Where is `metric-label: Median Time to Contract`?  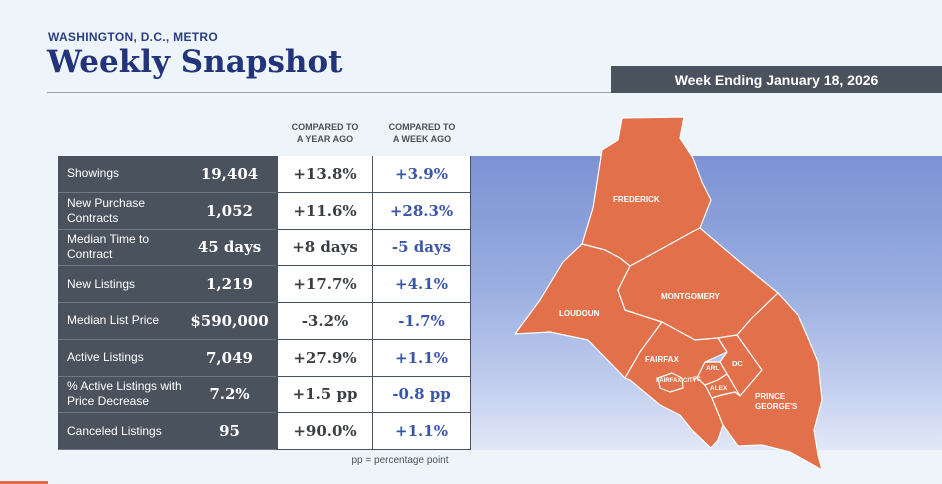 metric-label: Median Time to Contract is located at coordinates (120, 248).